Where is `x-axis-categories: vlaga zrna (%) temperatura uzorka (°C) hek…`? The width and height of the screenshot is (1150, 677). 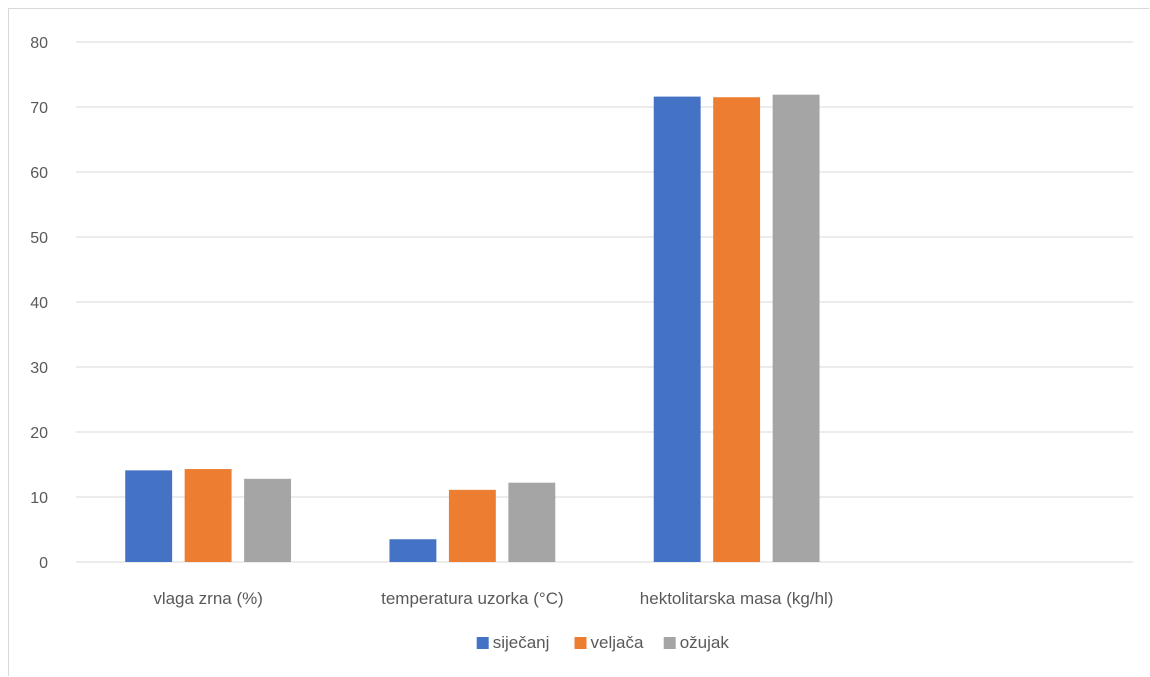 x-axis-categories: vlaga zrna (%) temperatura uzorka (°C) hek… is located at coordinates (493, 598).